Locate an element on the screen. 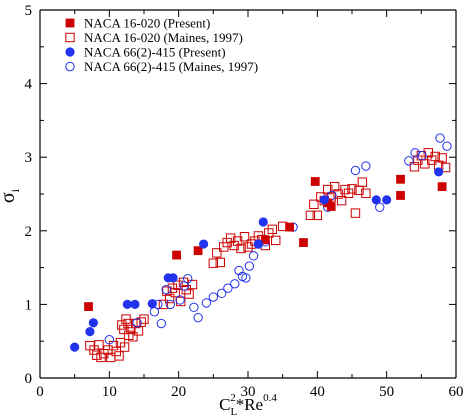 The width and height of the screenshot is (474, 419). x-tick-label: 0 is located at coordinates (40, 392).